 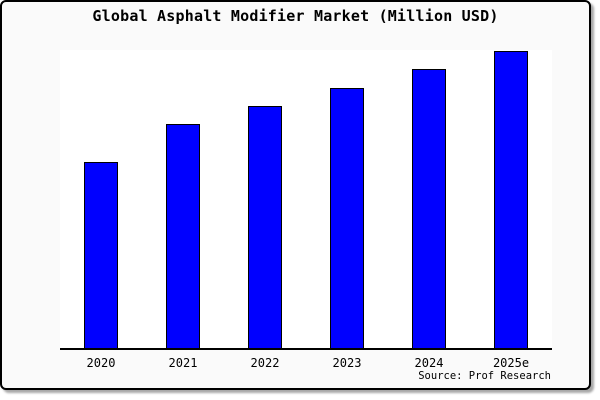 What do you see at coordinates (347, 363) in the screenshot?
I see `x-tick-2023: 2023` at bounding box center [347, 363].